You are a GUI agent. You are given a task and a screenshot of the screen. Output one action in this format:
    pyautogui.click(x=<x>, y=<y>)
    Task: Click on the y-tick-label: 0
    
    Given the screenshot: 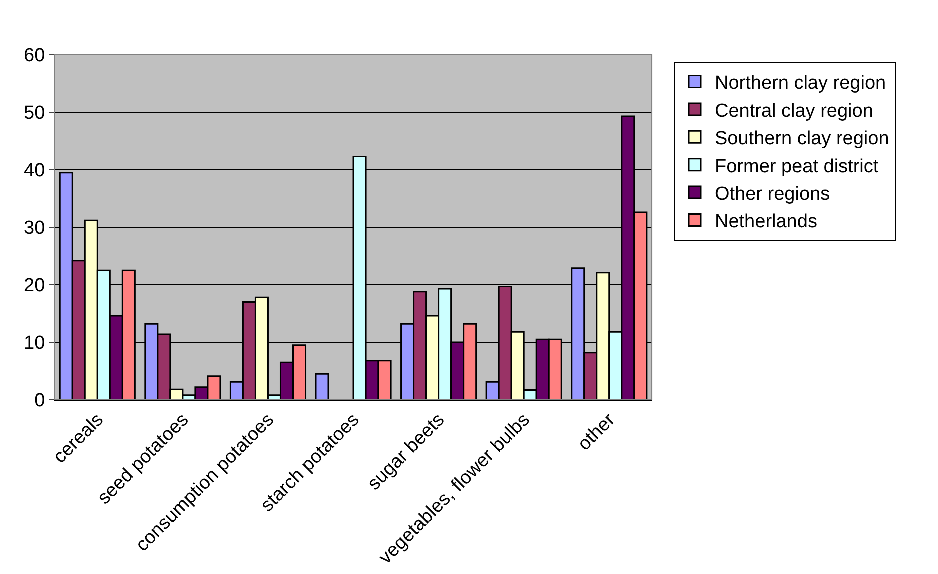 What is the action you would take?
    pyautogui.click(x=40, y=401)
    